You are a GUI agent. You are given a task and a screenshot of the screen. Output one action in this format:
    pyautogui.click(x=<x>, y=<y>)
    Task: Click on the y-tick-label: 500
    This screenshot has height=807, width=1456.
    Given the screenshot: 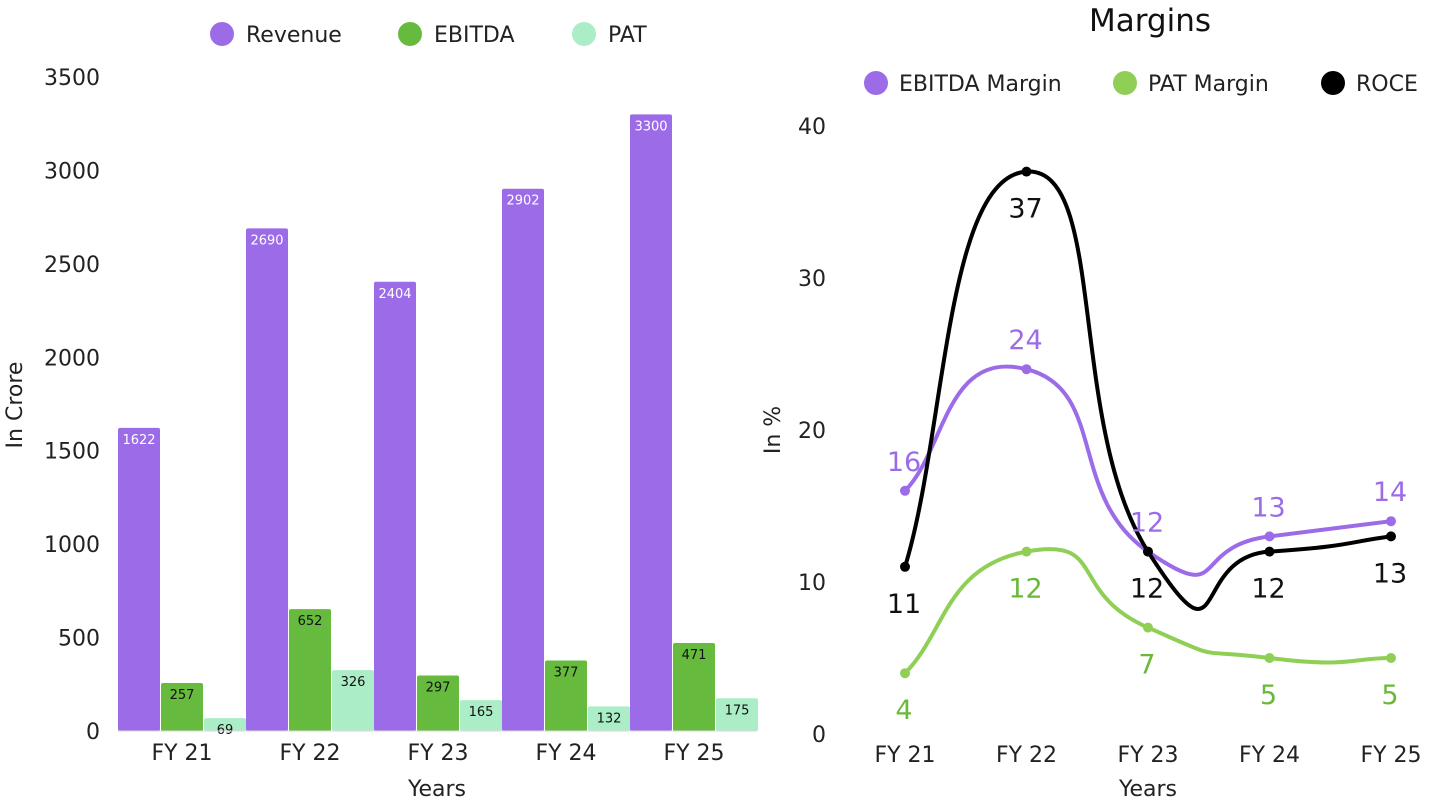 What is the action you would take?
    pyautogui.click(x=79, y=639)
    